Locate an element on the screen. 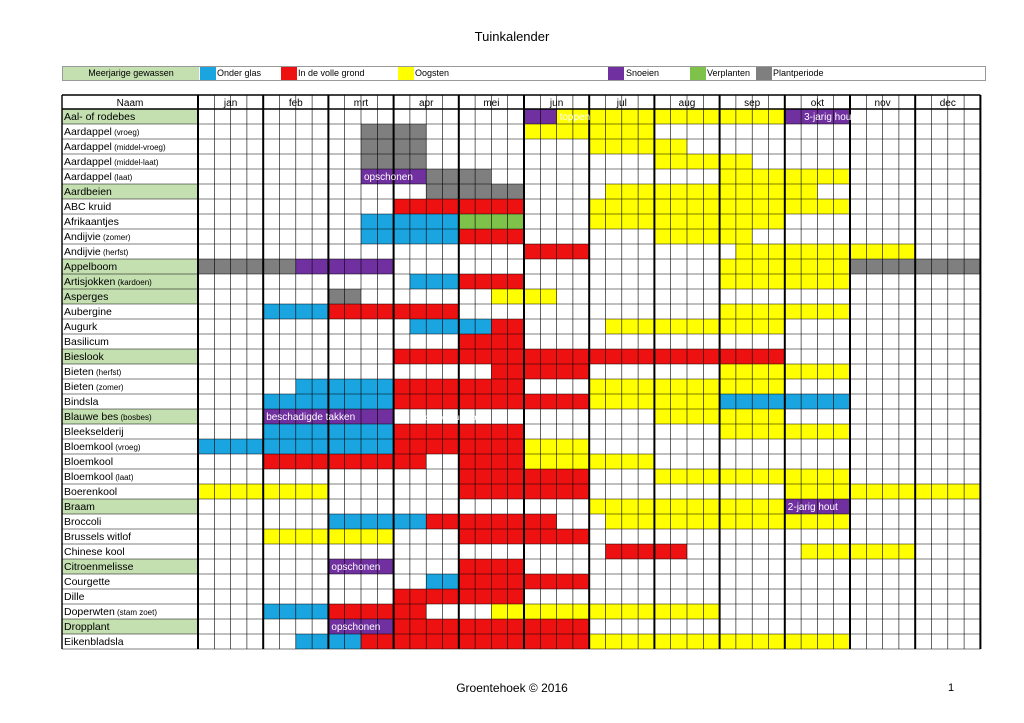 The image size is (1024, 723). crop-name-text: Afrikaantjes is located at coordinates (91, 222).